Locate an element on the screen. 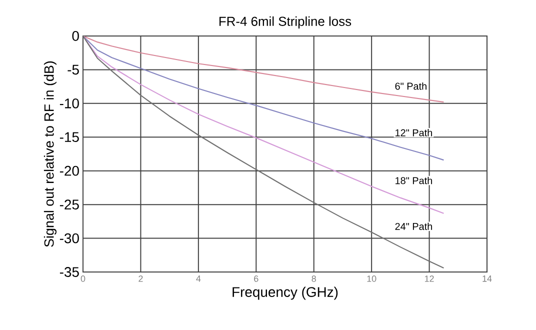 The height and width of the screenshot is (330, 536). y-tick-label: -35 is located at coordinates (69, 272).